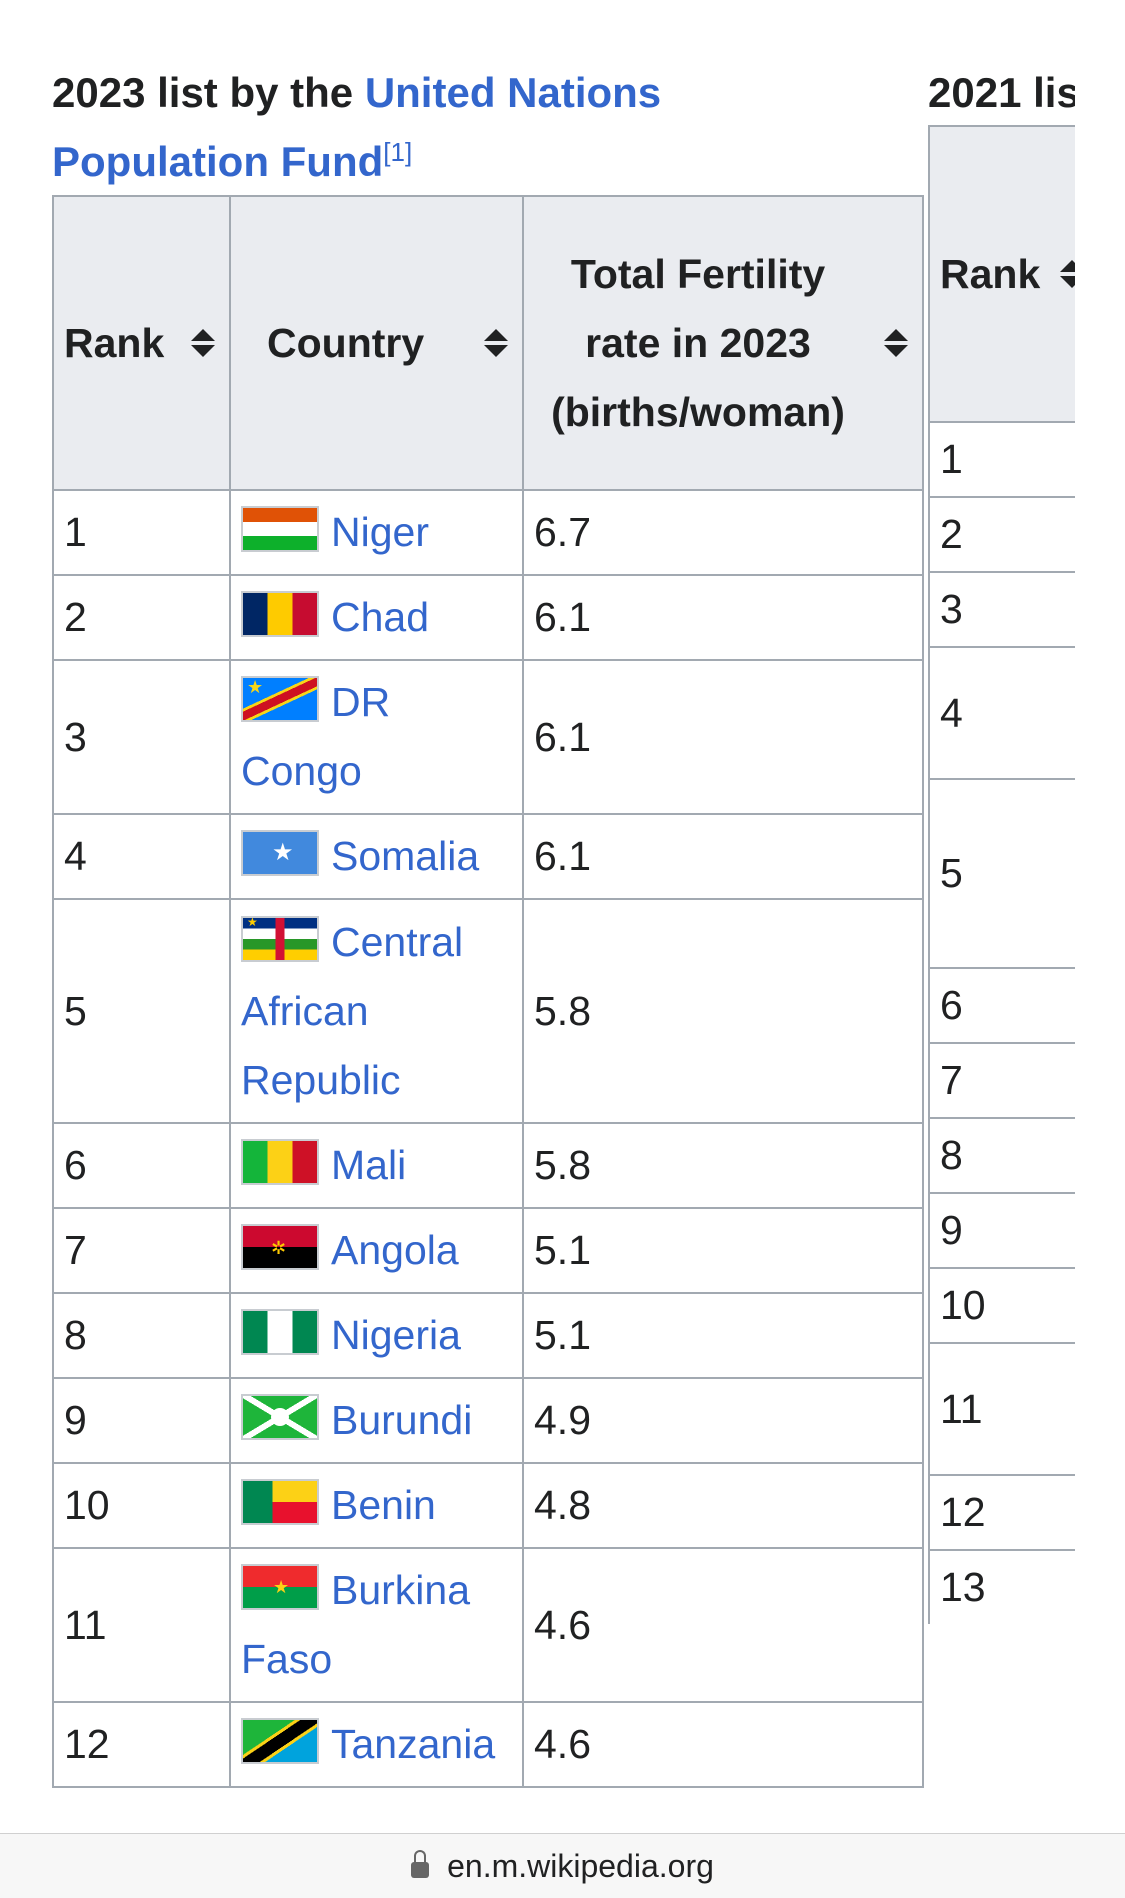 The image size is (1125, 1898). I want to click on burundi-flag-icon, so click(280, 1417).